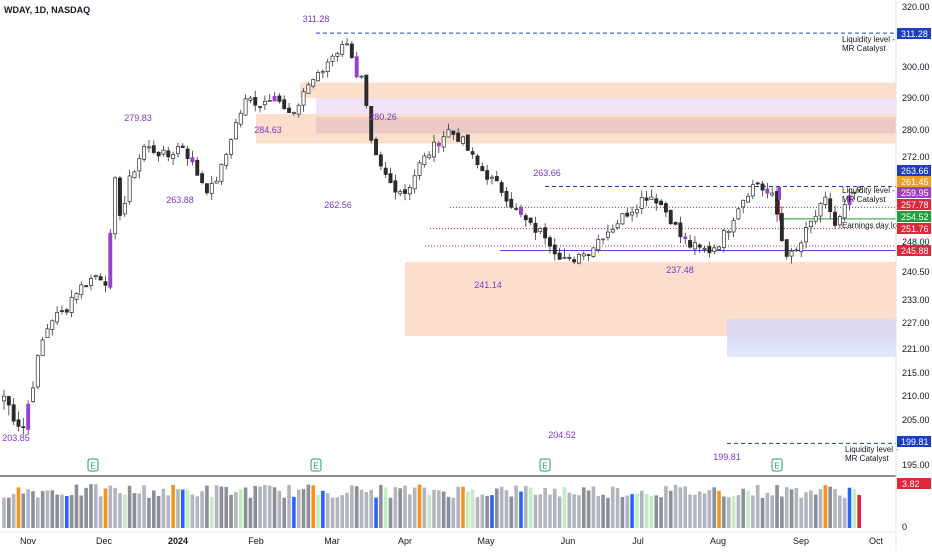  What do you see at coordinates (488, 285) in the screenshot?
I see `pivot-label: 241.14` at bounding box center [488, 285].